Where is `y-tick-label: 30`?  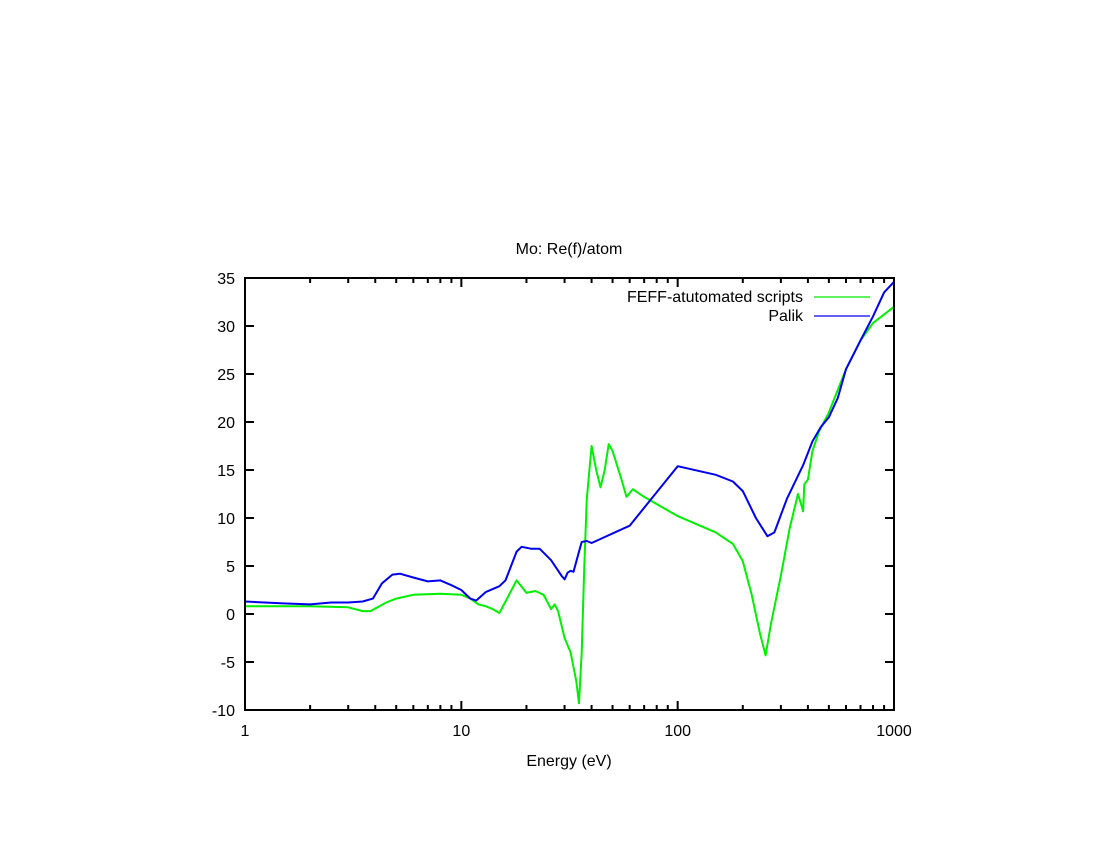
y-tick-label: 30 is located at coordinates (226, 327).